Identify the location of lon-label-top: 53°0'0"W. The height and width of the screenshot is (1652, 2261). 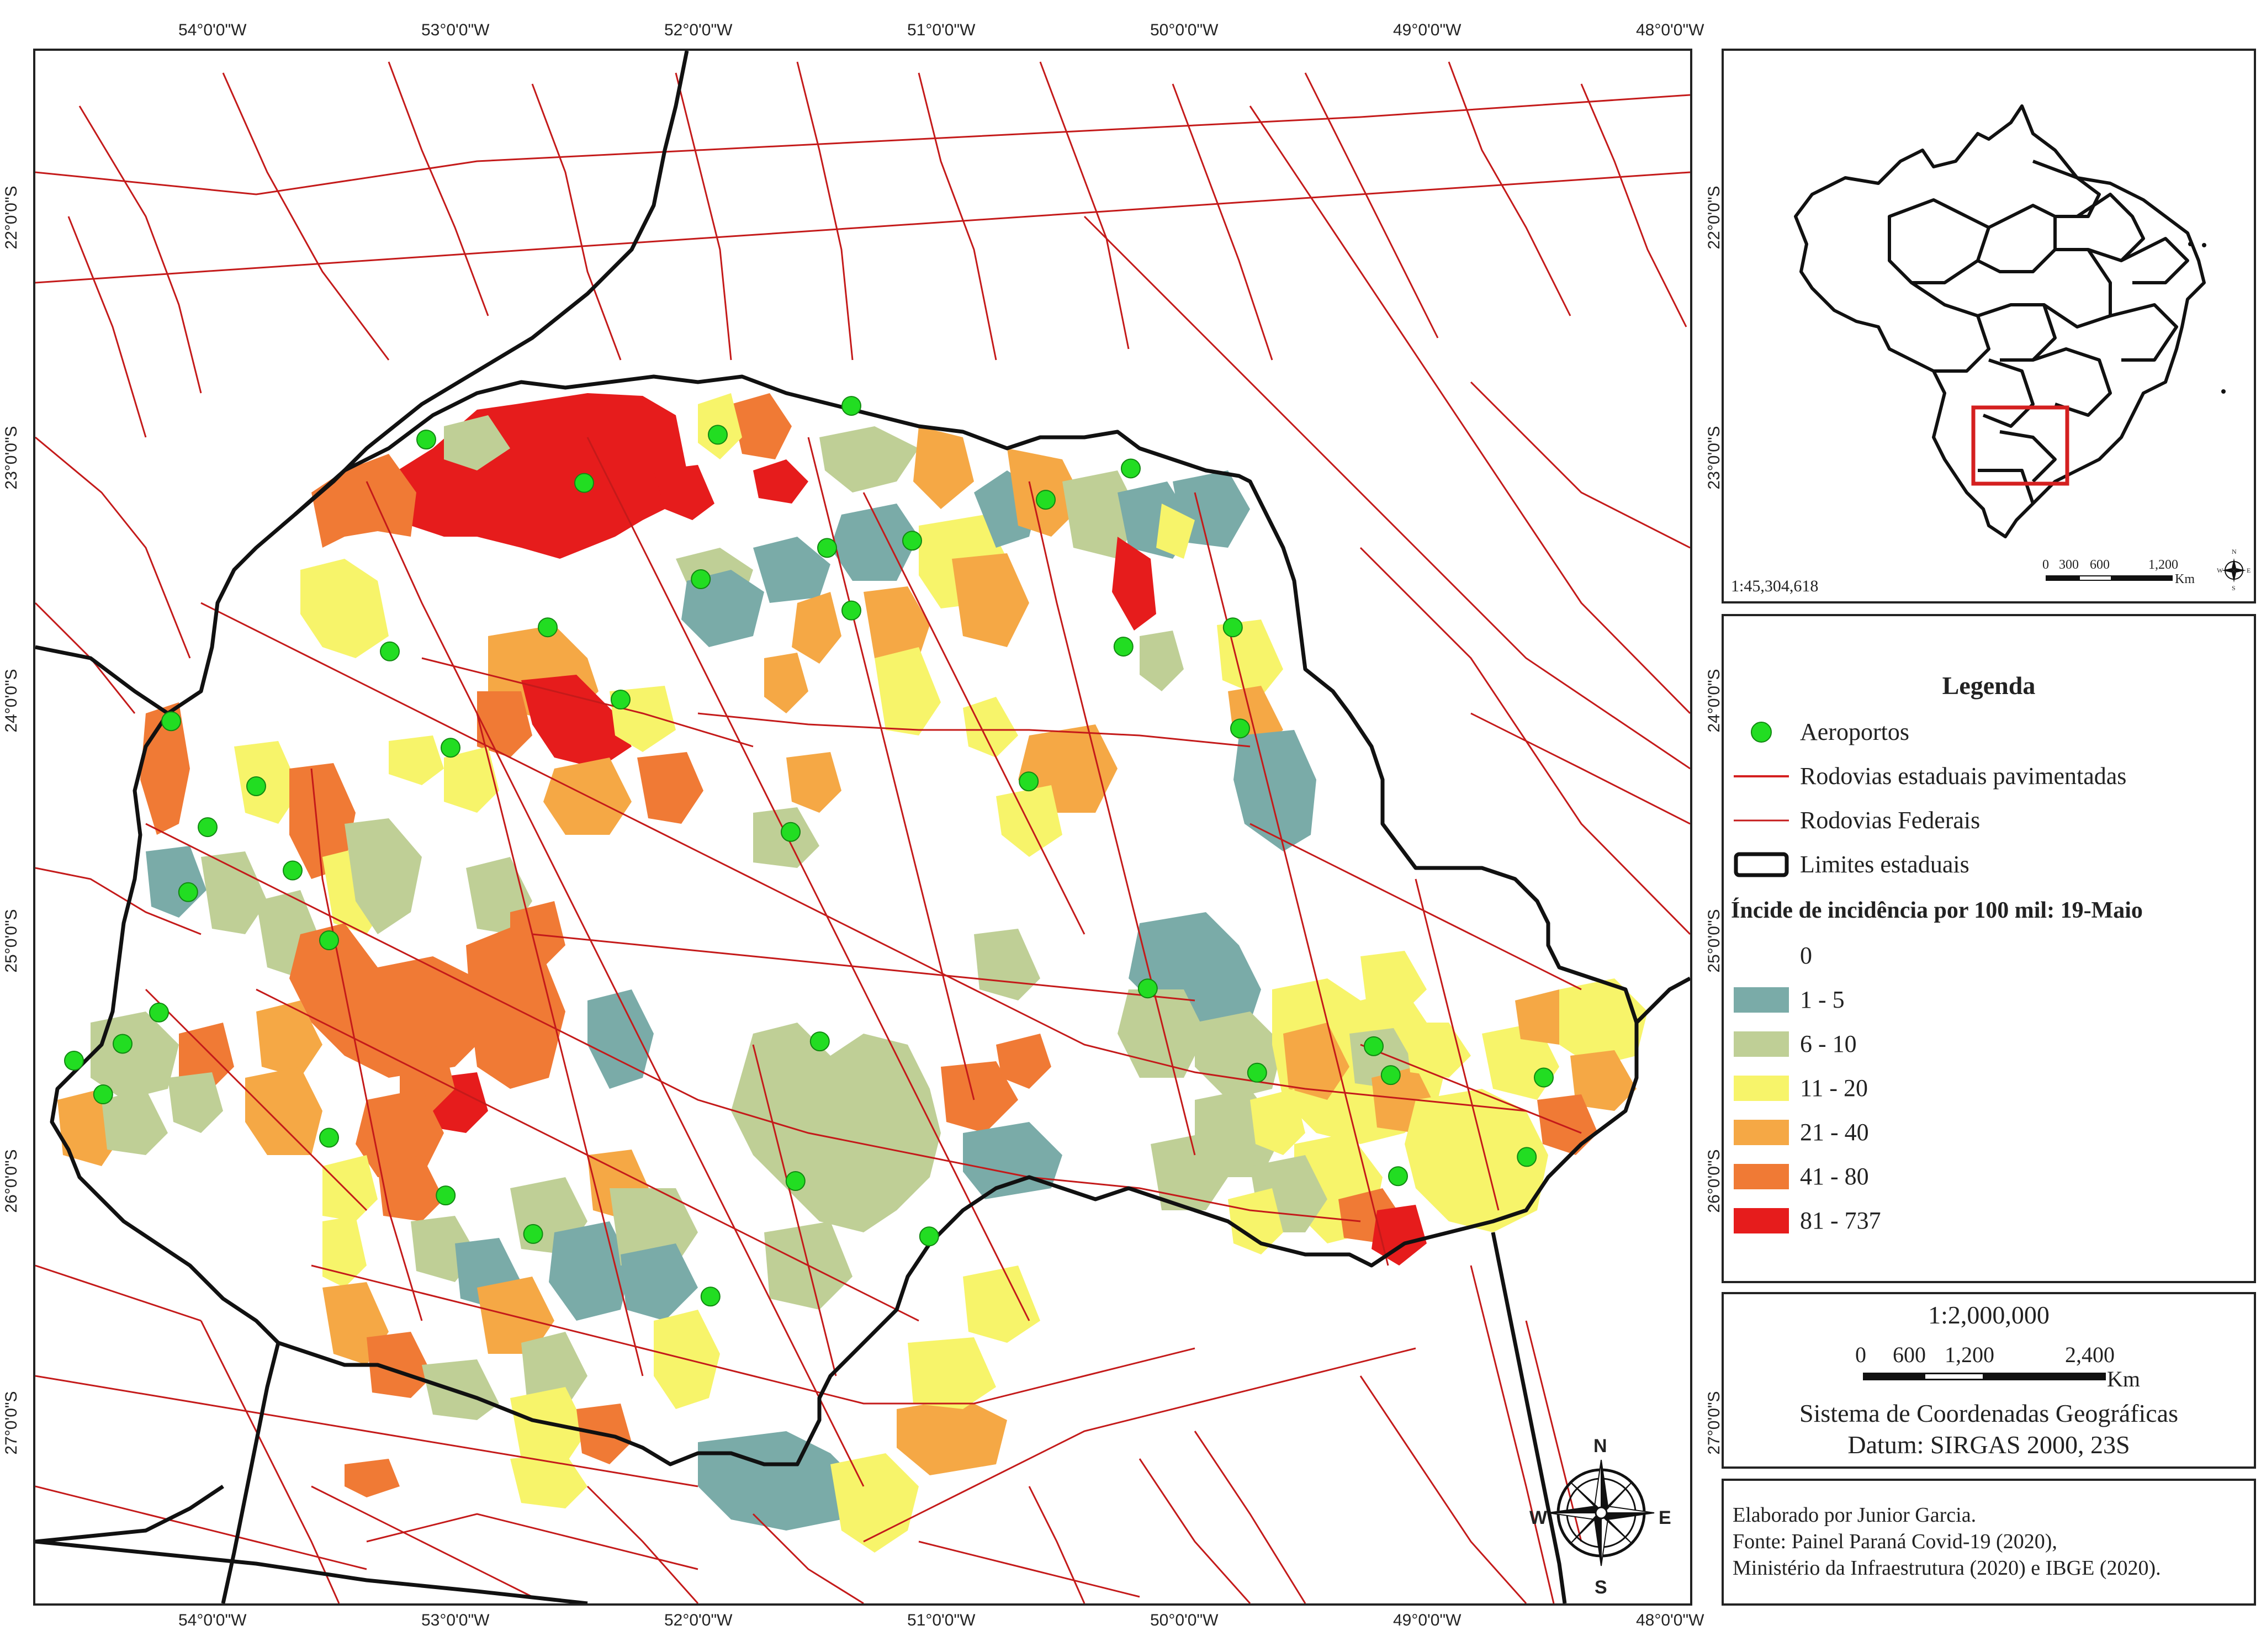
(456, 30).